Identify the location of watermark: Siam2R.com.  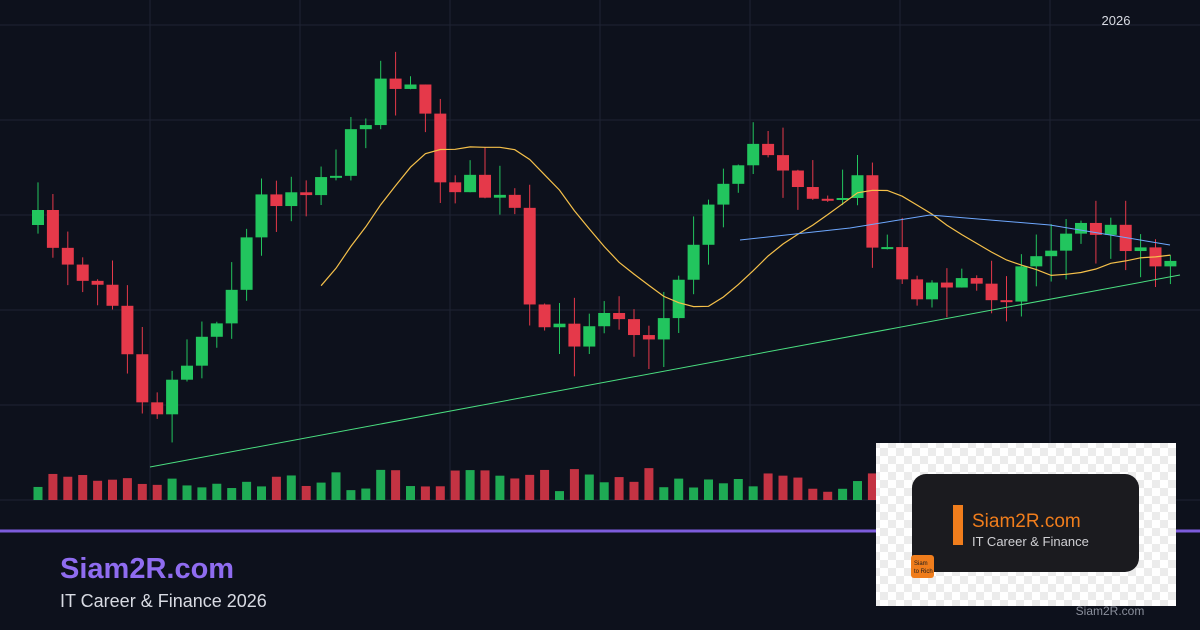
(1110, 611).